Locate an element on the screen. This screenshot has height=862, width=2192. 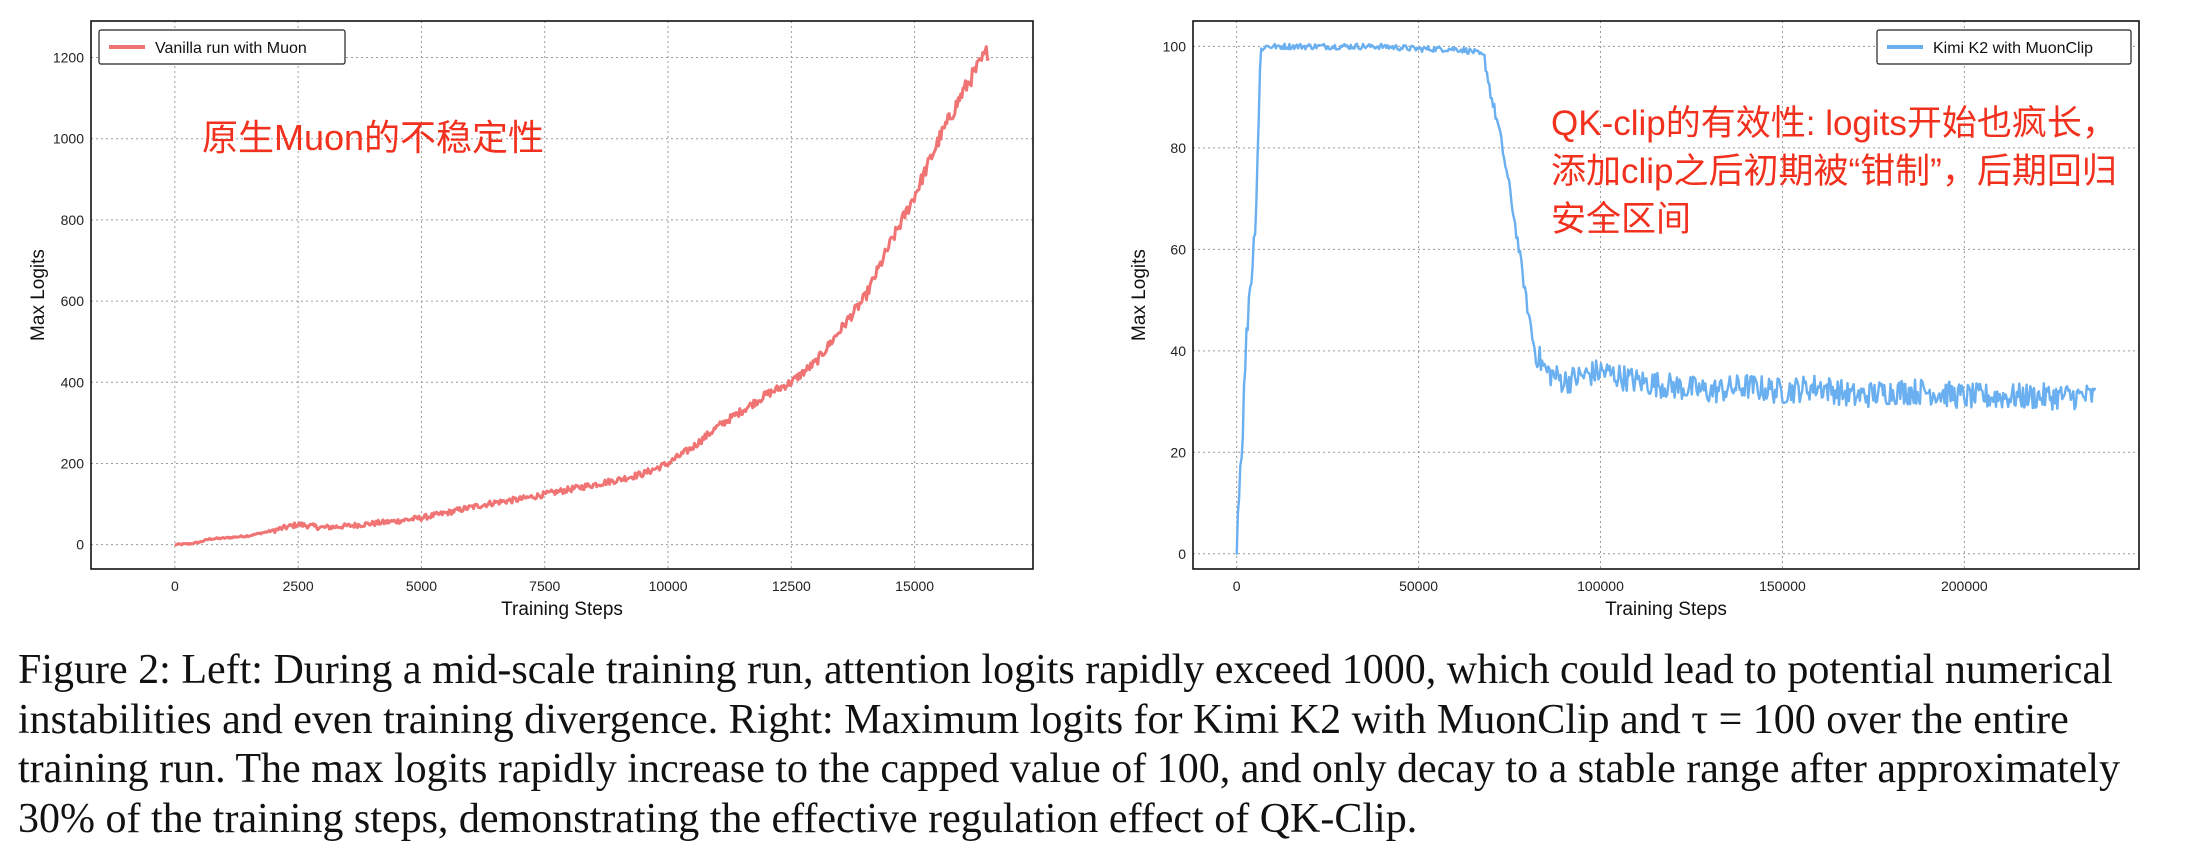
left-x-tick-label: 15000 is located at coordinates (914, 586).